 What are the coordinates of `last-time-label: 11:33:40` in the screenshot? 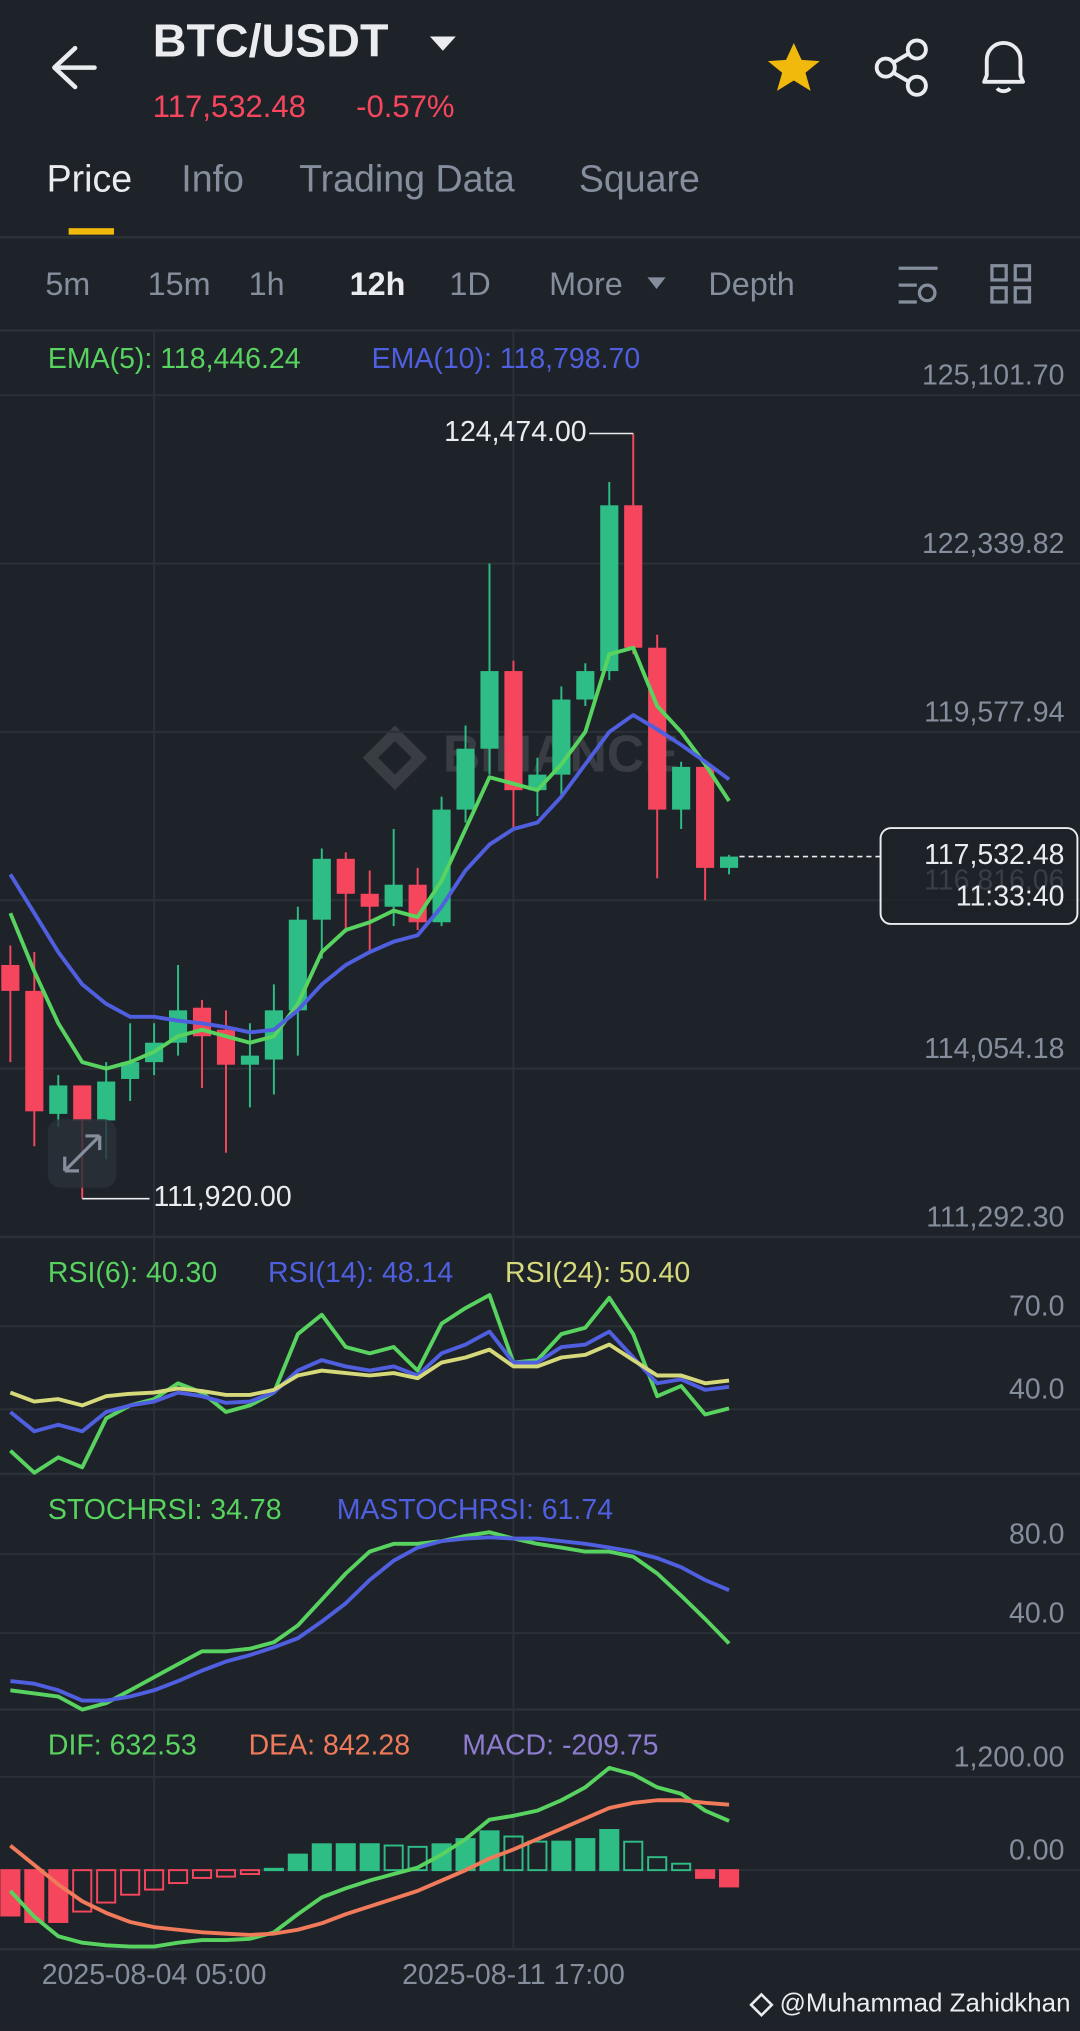 It's located at (1010, 897).